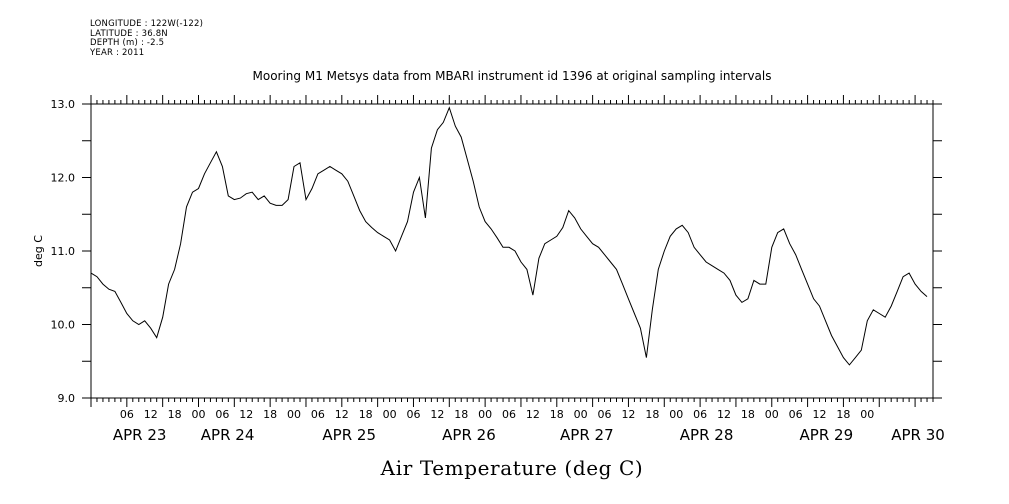 Image resolution: width=1009 pixels, height=504 pixels. Describe the element at coordinates (63, 251) in the screenshot. I see `y-tick-label: 11.0` at that location.